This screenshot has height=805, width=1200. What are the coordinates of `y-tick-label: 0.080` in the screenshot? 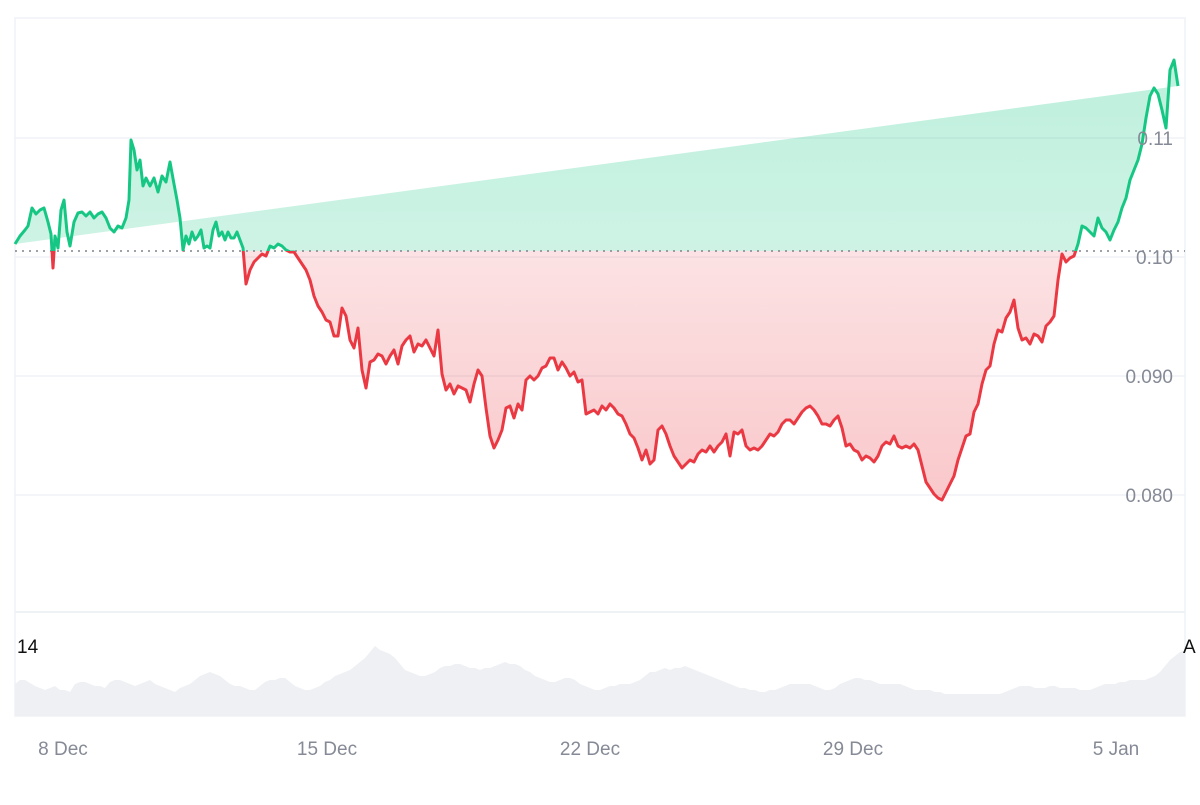 It's located at (1149, 496).